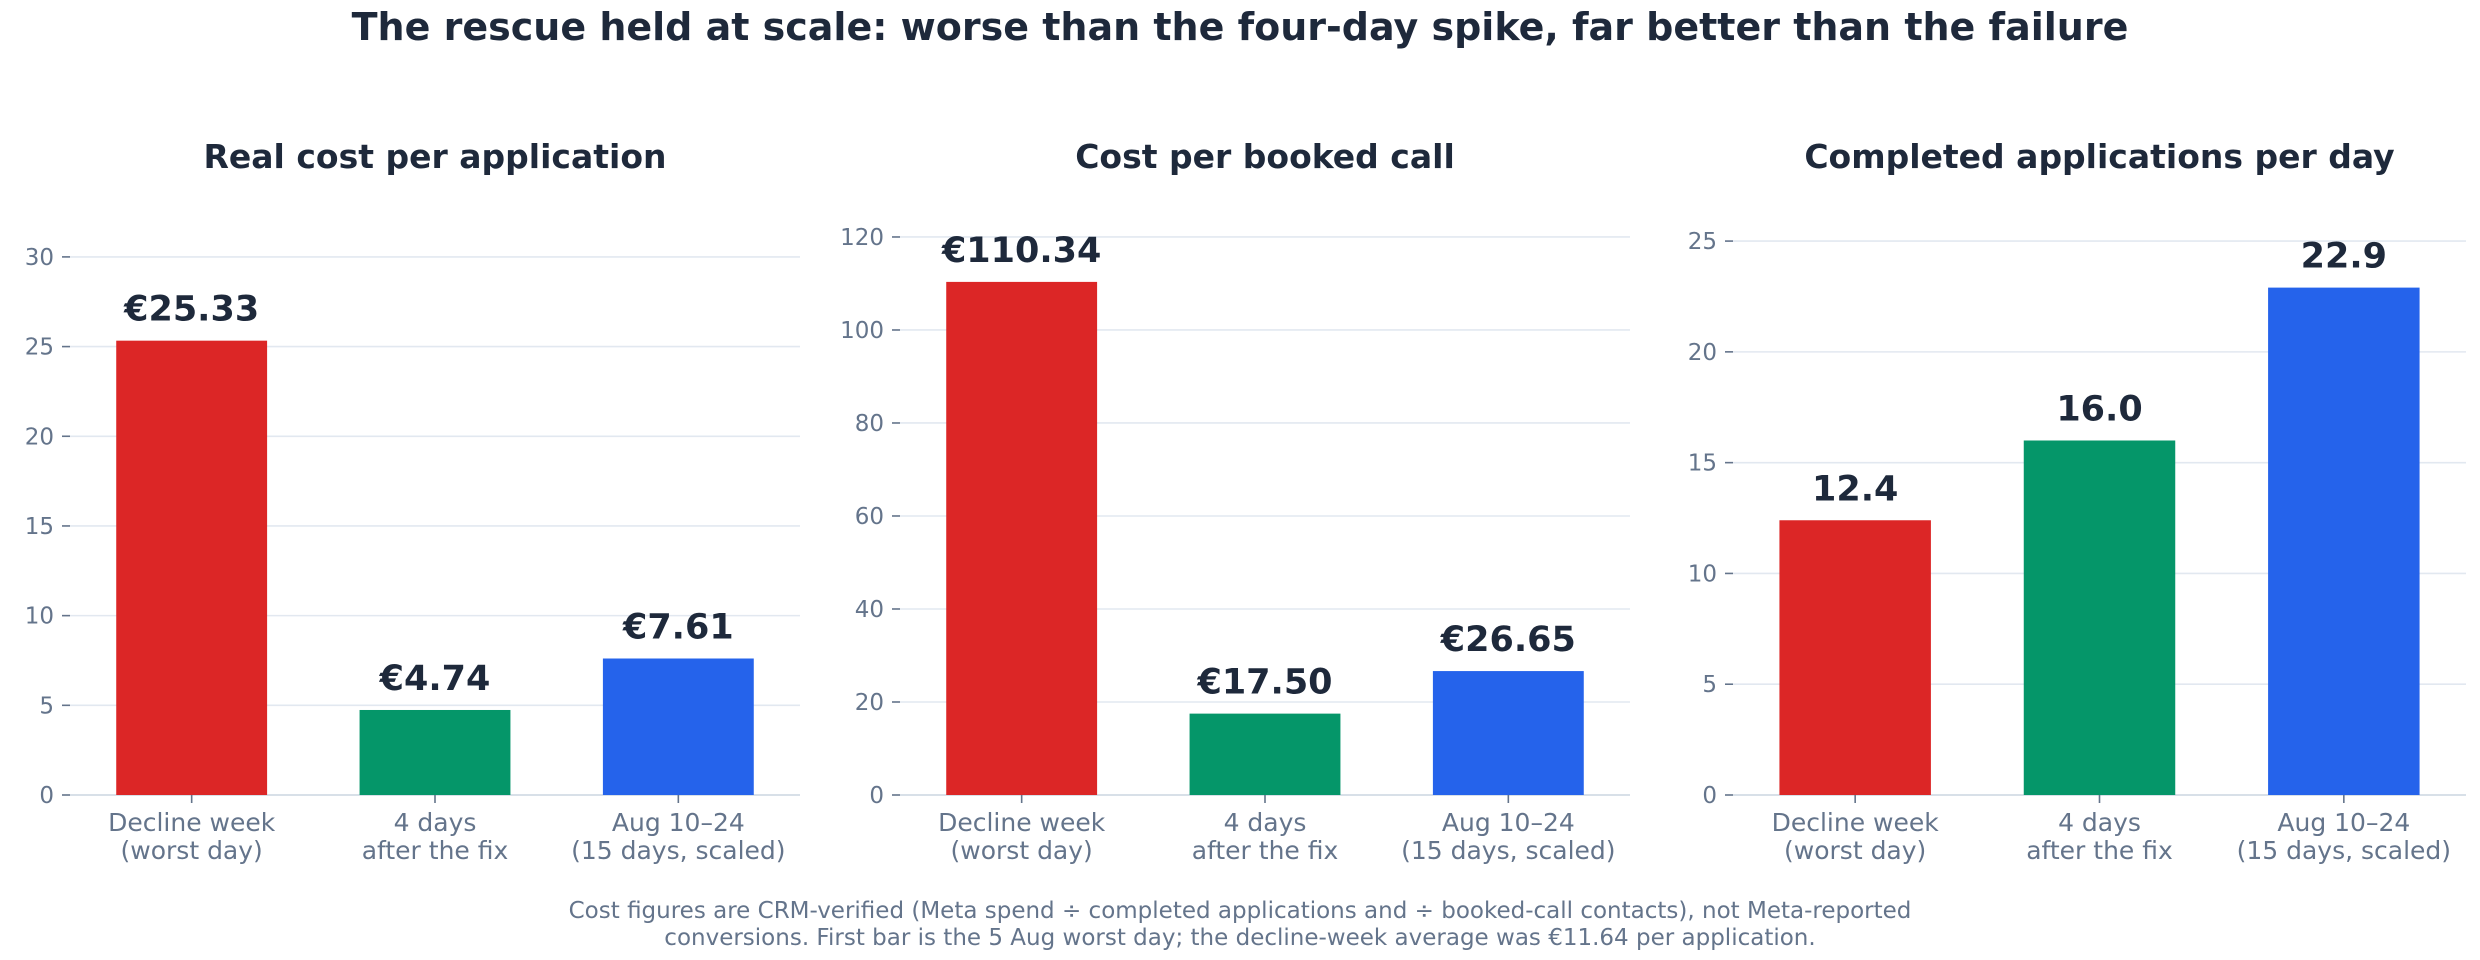  What do you see at coordinates (1264, 683) in the screenshot?
I see `value-label-four-days-after-fix: €17.50` at bounding box center [1264, 683].